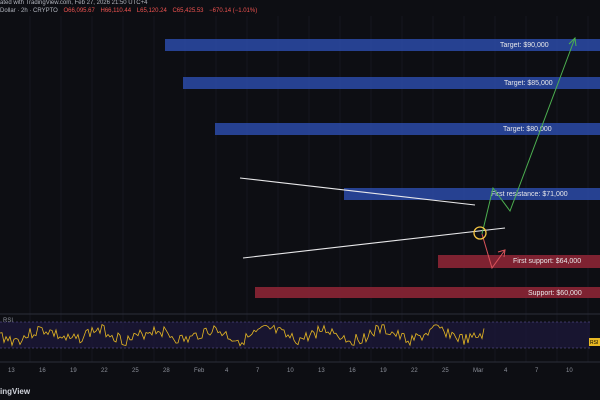 This screenshot has width=600, height=400. Describe the element at coordinates (407, 129) in the screenshot. I see `target-80-zone` at that location.